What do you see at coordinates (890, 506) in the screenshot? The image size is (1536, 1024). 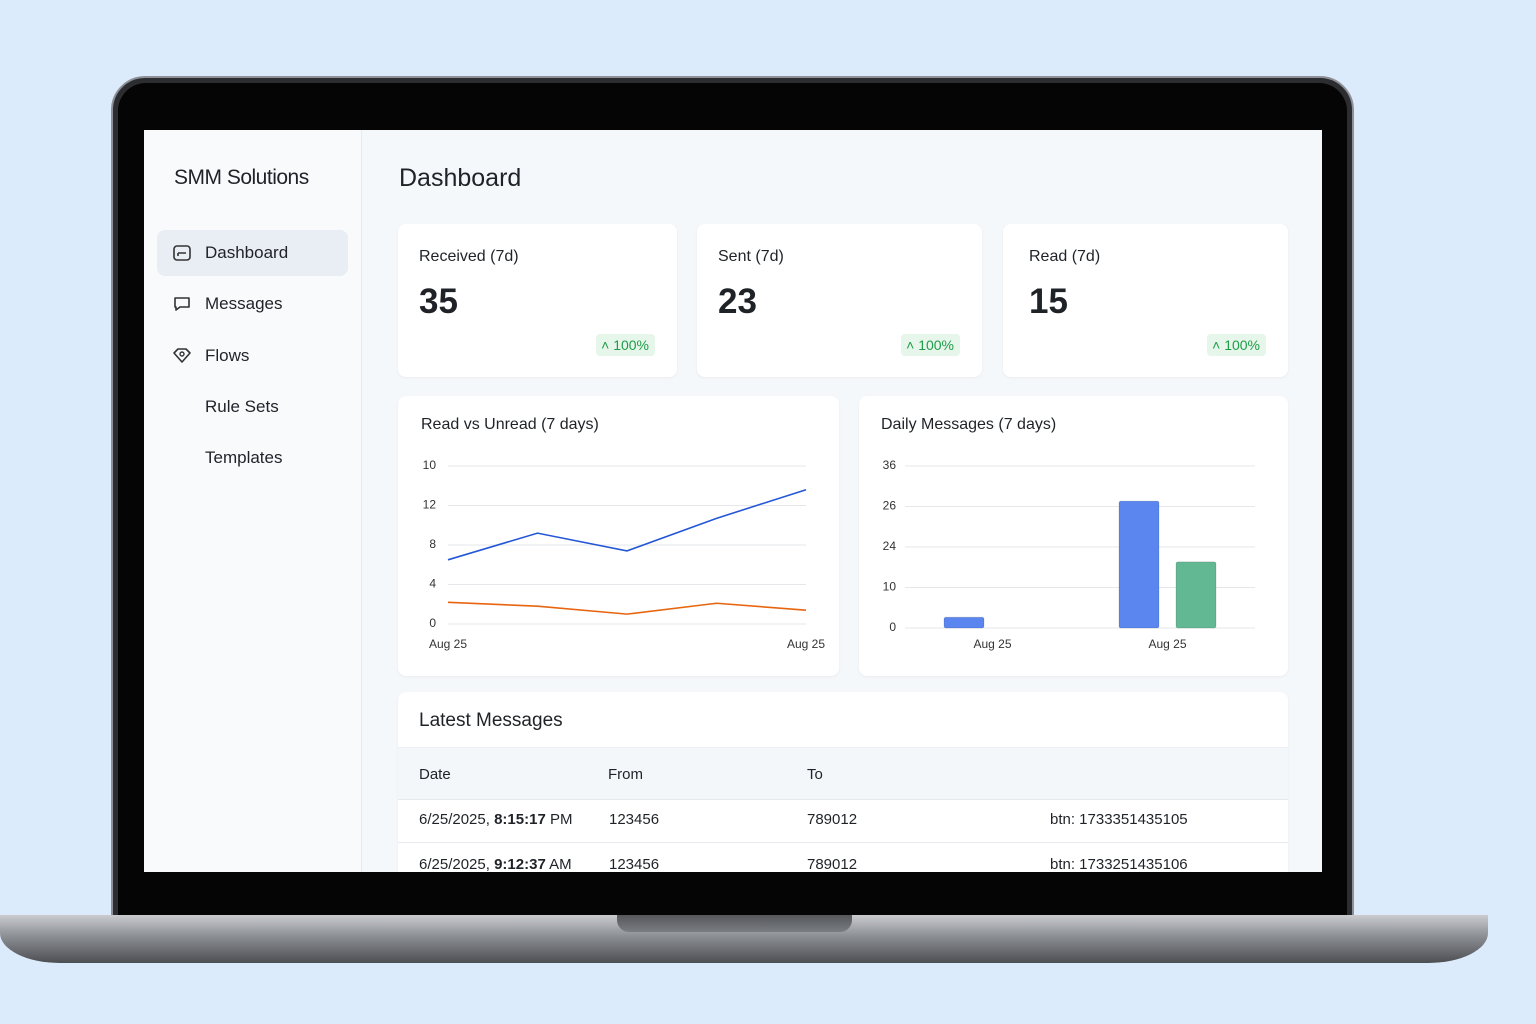 I see `y-tick-label: 26` at bounding box center [890, 506].